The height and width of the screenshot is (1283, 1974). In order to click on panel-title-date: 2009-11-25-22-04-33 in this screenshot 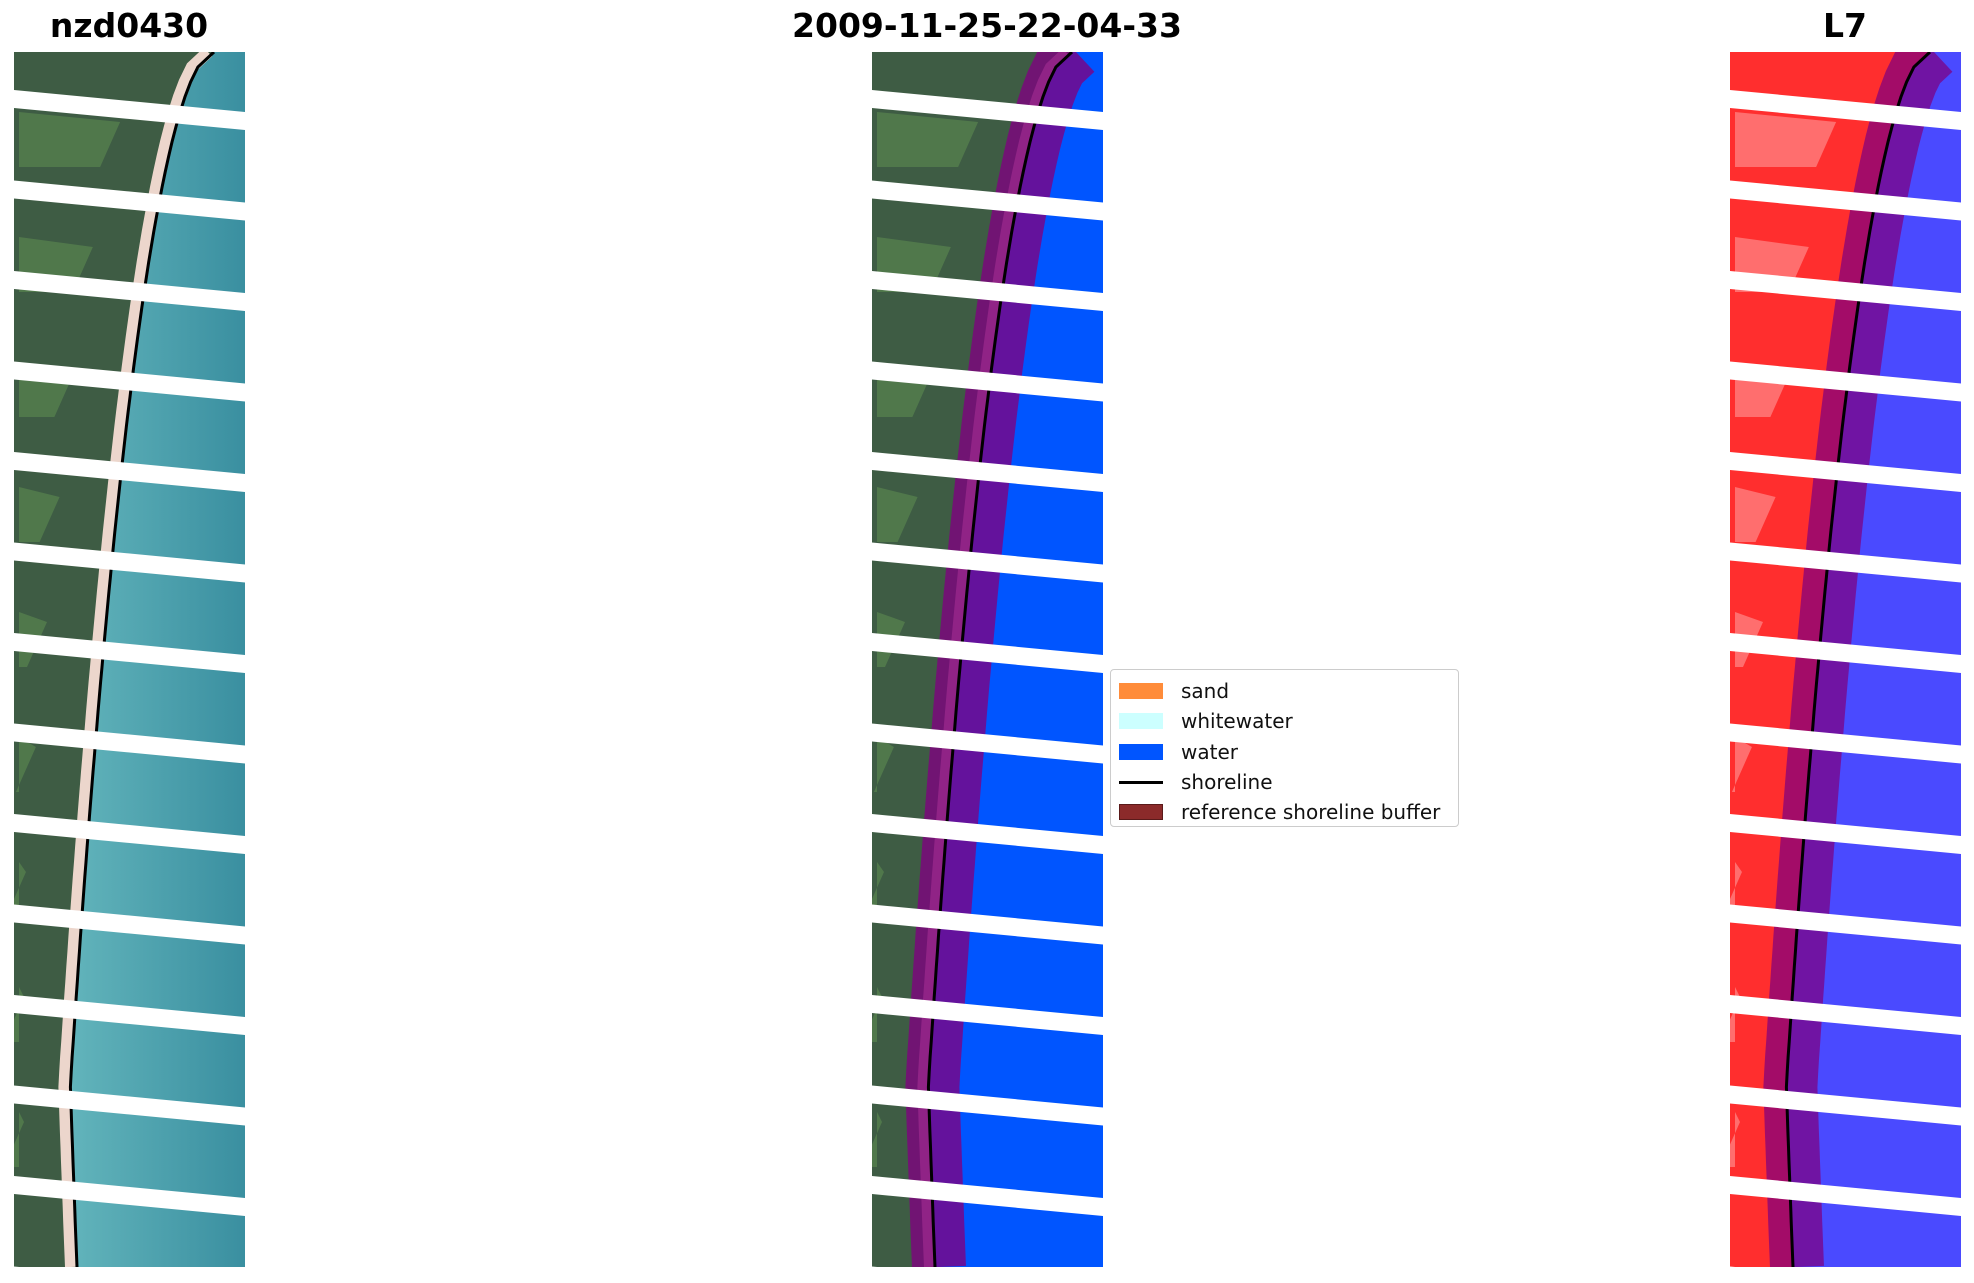, I will do `click(987, 25)`.